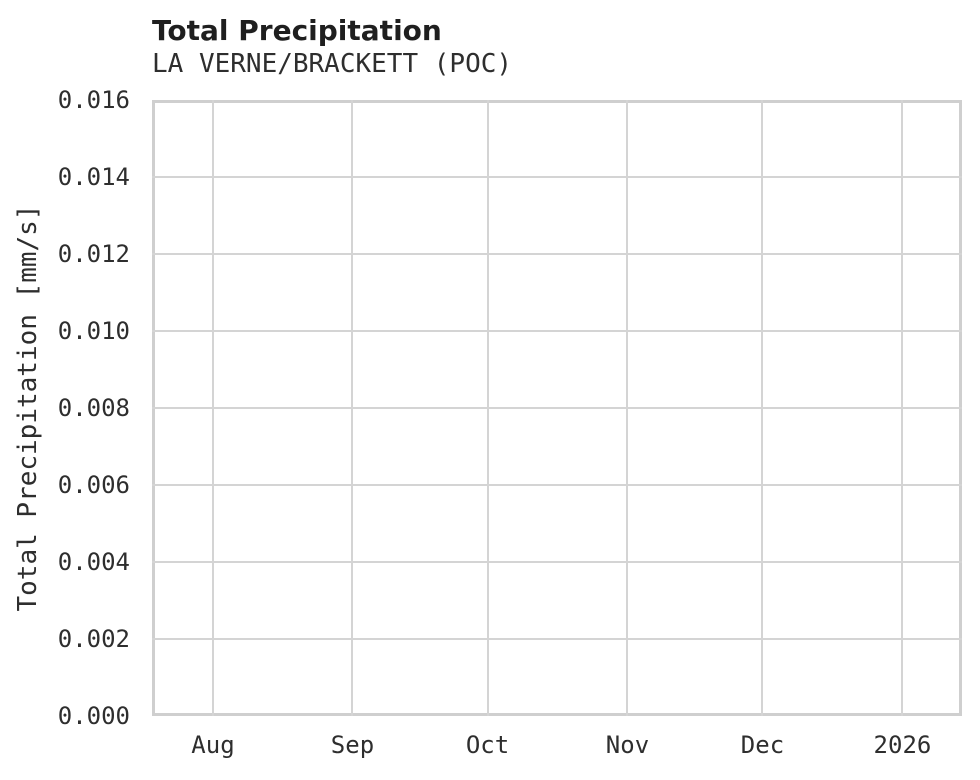 The width and height of the screenshot is (980, 780). What do you see at coordinates (93, 716) in the screenshot?
I see `y-tick-label: 0.000` at bounding box center [93, 716].